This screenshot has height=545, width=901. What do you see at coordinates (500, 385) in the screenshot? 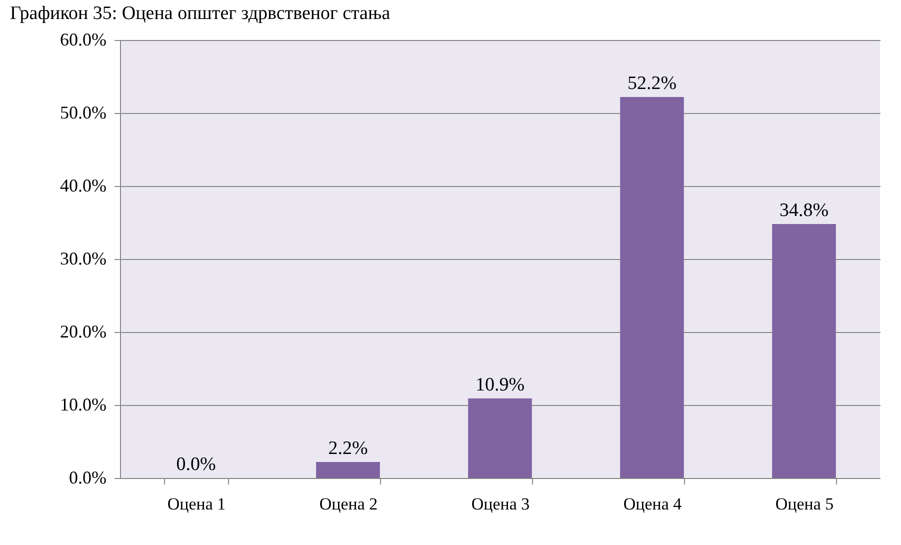
I see `data-label: 10.9%` at bounding box center [500, 385].